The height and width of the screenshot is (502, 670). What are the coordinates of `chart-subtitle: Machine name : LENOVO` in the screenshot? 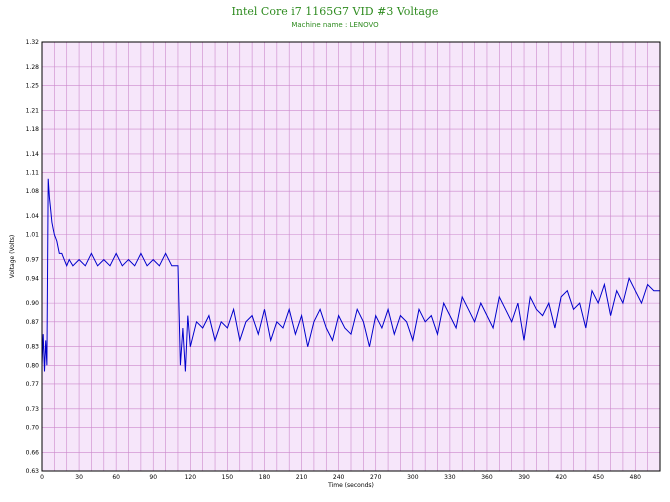 It's located at (335, 25).